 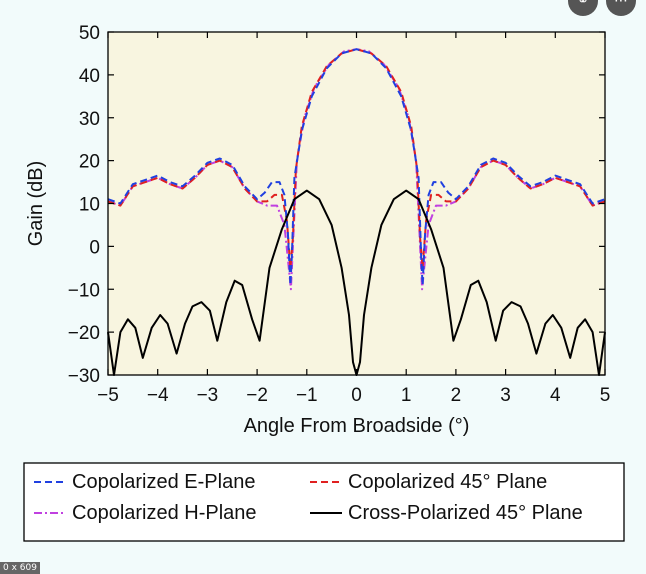 What do you see at coordinates (108, 395) in the screenshot?
I see `x-tick-label: −5` at bounding box center [108, 395].